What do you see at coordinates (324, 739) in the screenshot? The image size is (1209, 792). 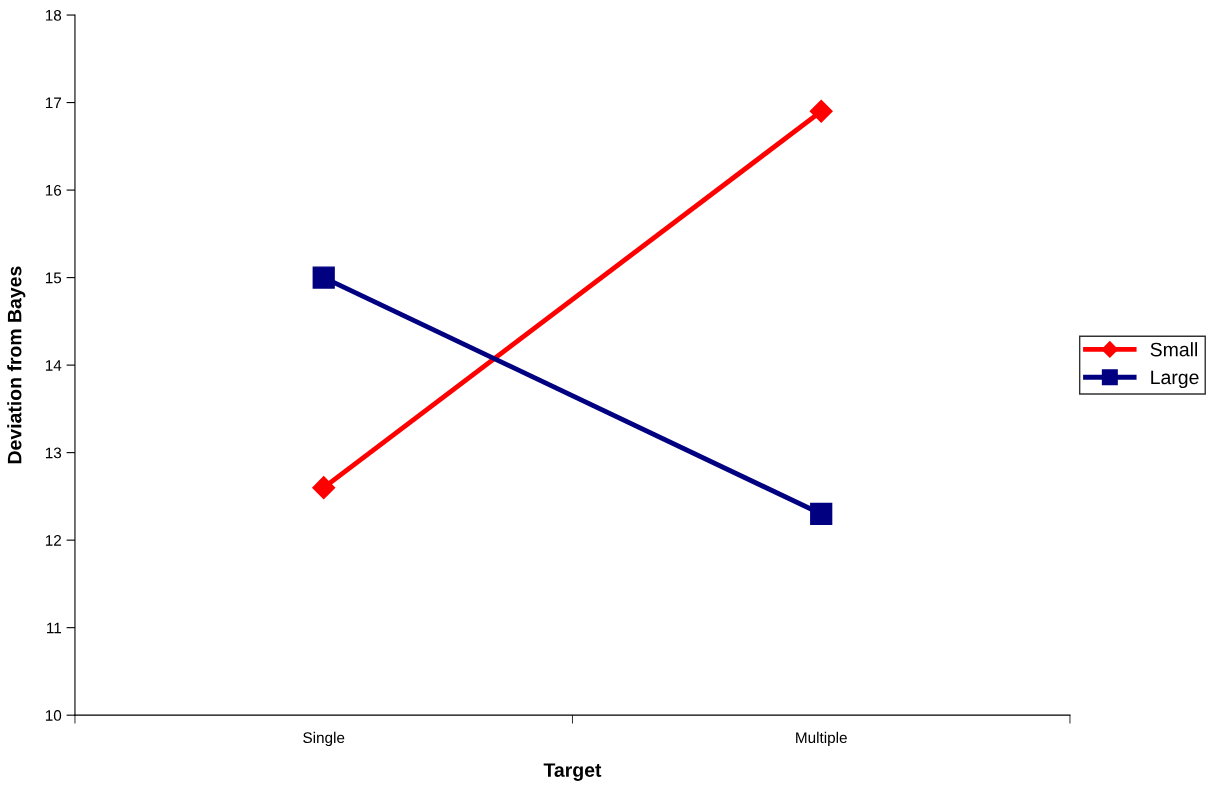 I see `x-tick-label: Single` at bounding box center [324, 739].